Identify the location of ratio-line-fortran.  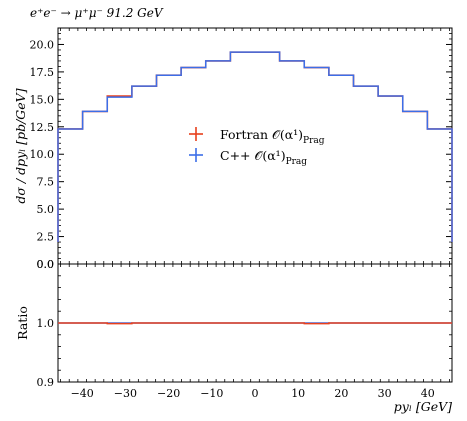
(255, 323).